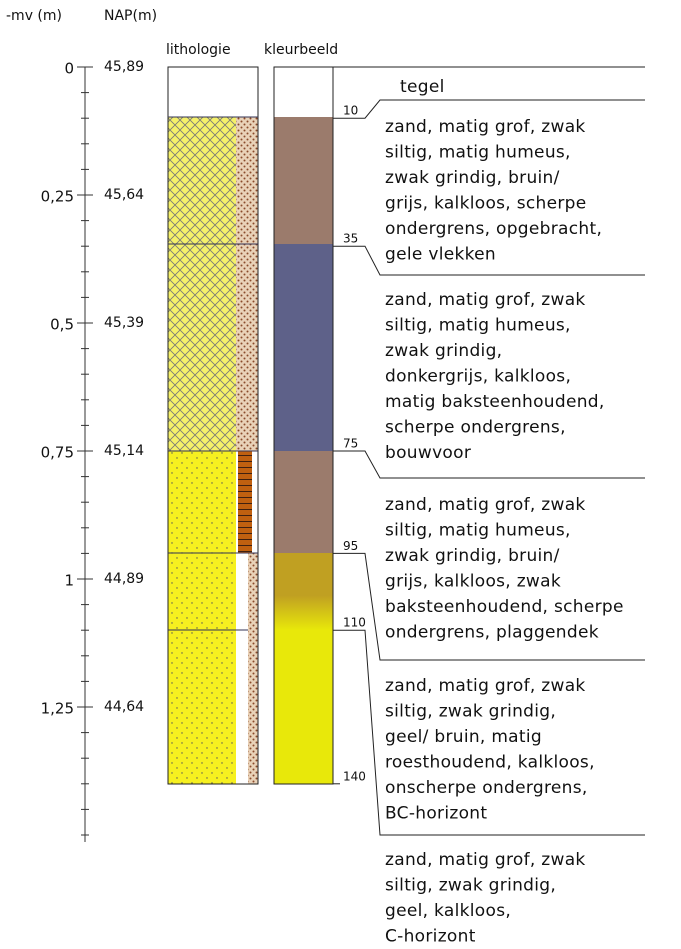 The image size is (681, 949). I want to click on colour-yellow, so click(303, 707).